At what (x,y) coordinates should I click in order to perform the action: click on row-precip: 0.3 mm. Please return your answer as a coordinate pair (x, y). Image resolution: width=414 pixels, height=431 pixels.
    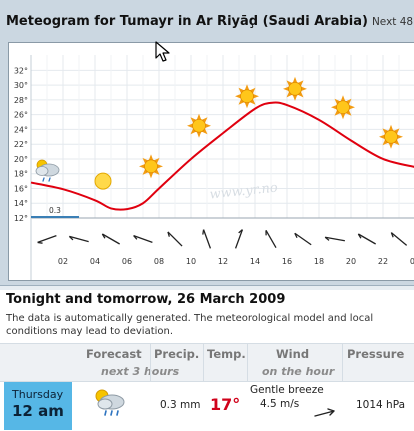
    Looking at the image, I should click on (180, 405).